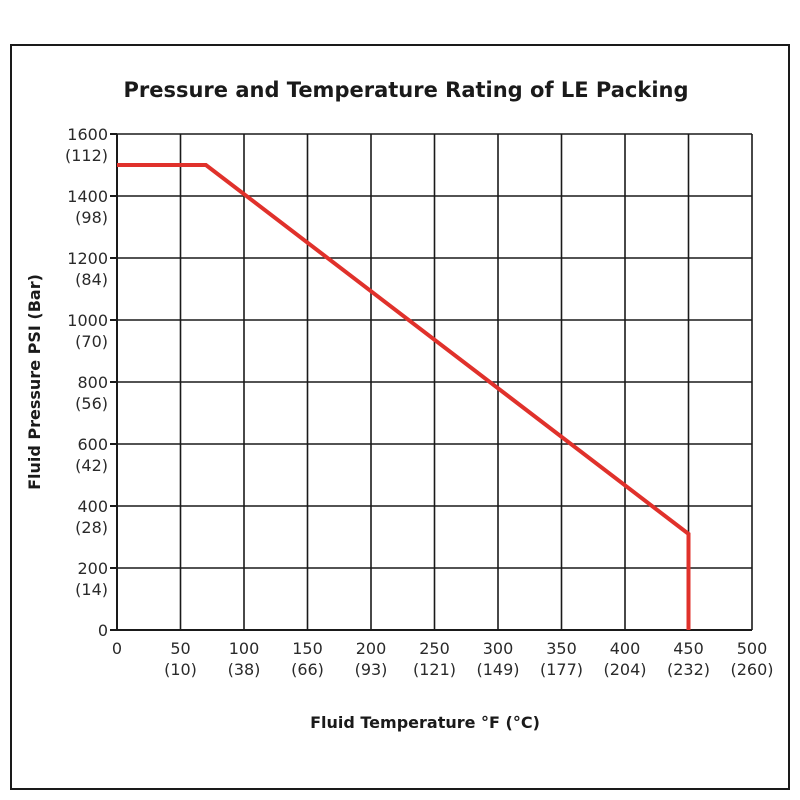 The image size is (800, 800). Describe the element at coordinates (307, 669) in the screenshot. I see `x-tick-sublabel-150: (66)` at that location.